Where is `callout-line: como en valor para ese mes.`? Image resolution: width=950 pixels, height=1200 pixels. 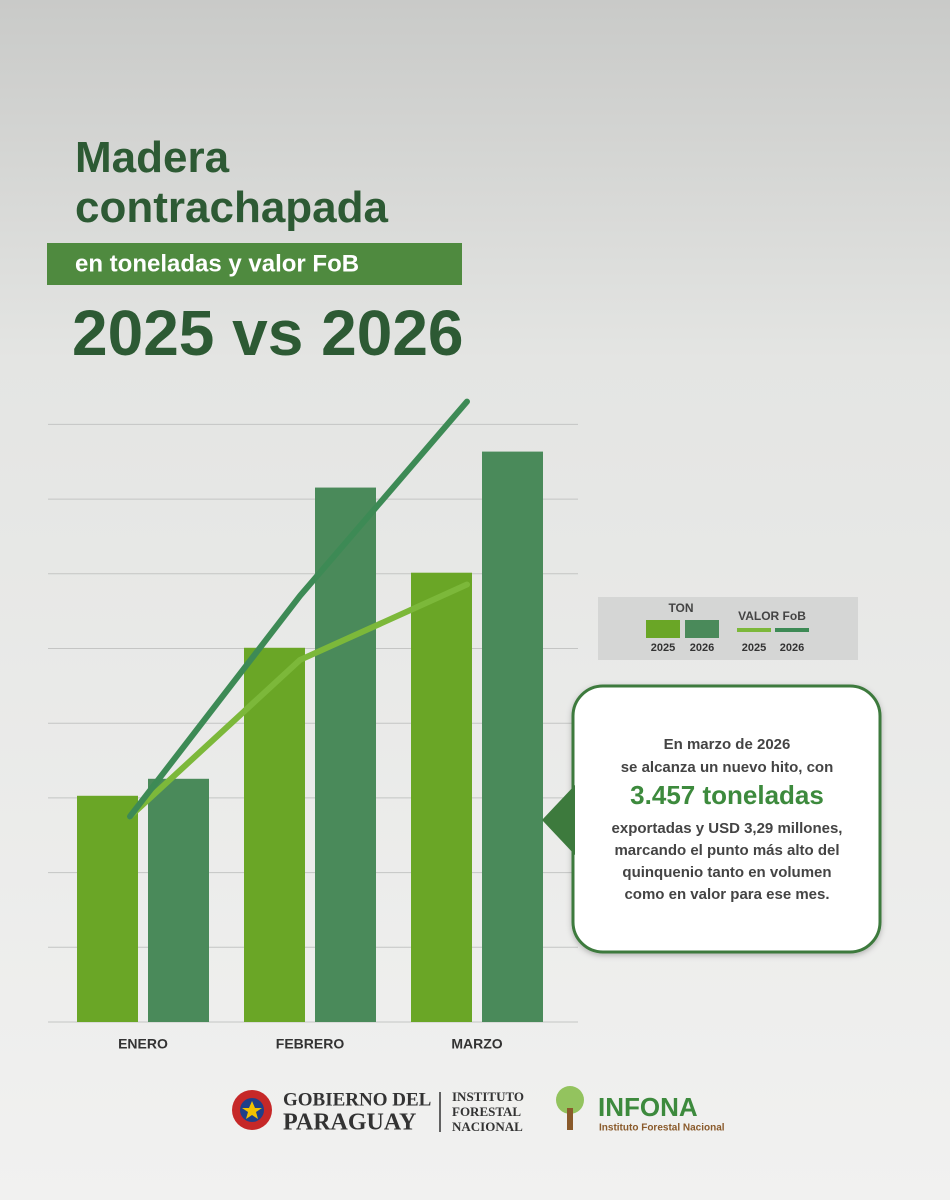
callout-line: como en valor para ese mes. is located at coordinates (726, 894).